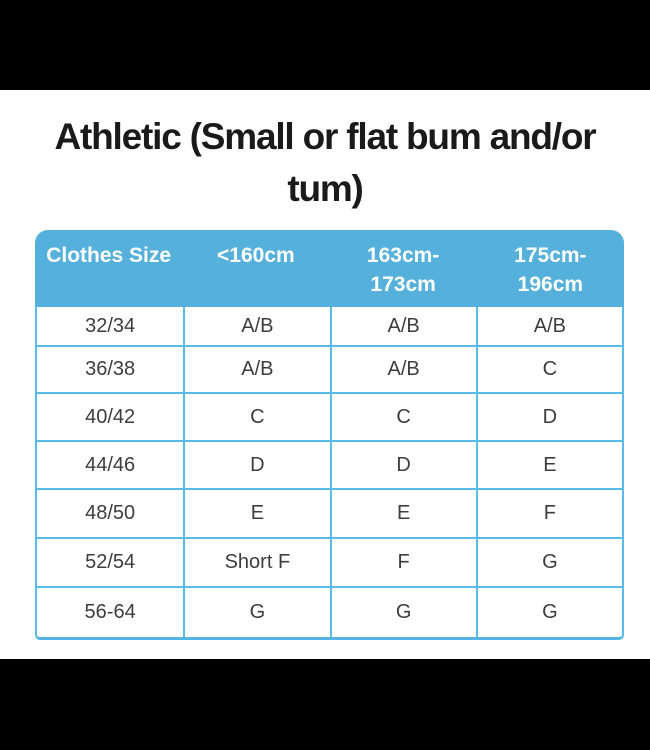  What do you see at coordinates (403, 284) in the screenshot?
I see `column-header-line: 173cm` at bounding box center [403, 284].